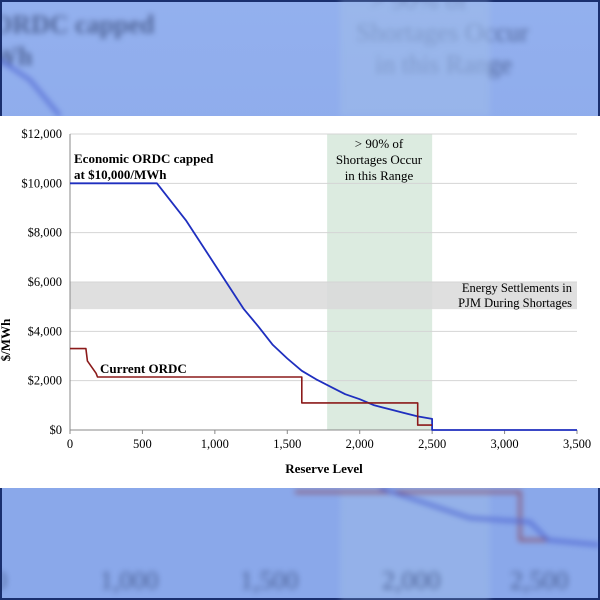 The height and width of the screenshot is (600, 600). What do you see at coordinates (77, 24) in the screenshot?
I see `background-label-1: ORDC capped` at bounding box center [77, 24].